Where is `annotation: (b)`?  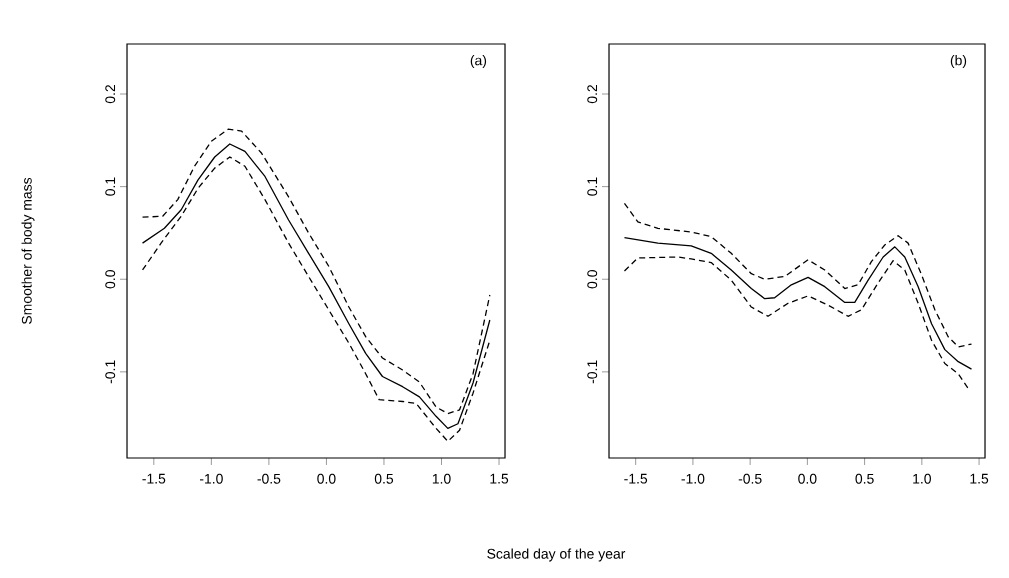
annotation: (b) is located at coordinates (958, 62).